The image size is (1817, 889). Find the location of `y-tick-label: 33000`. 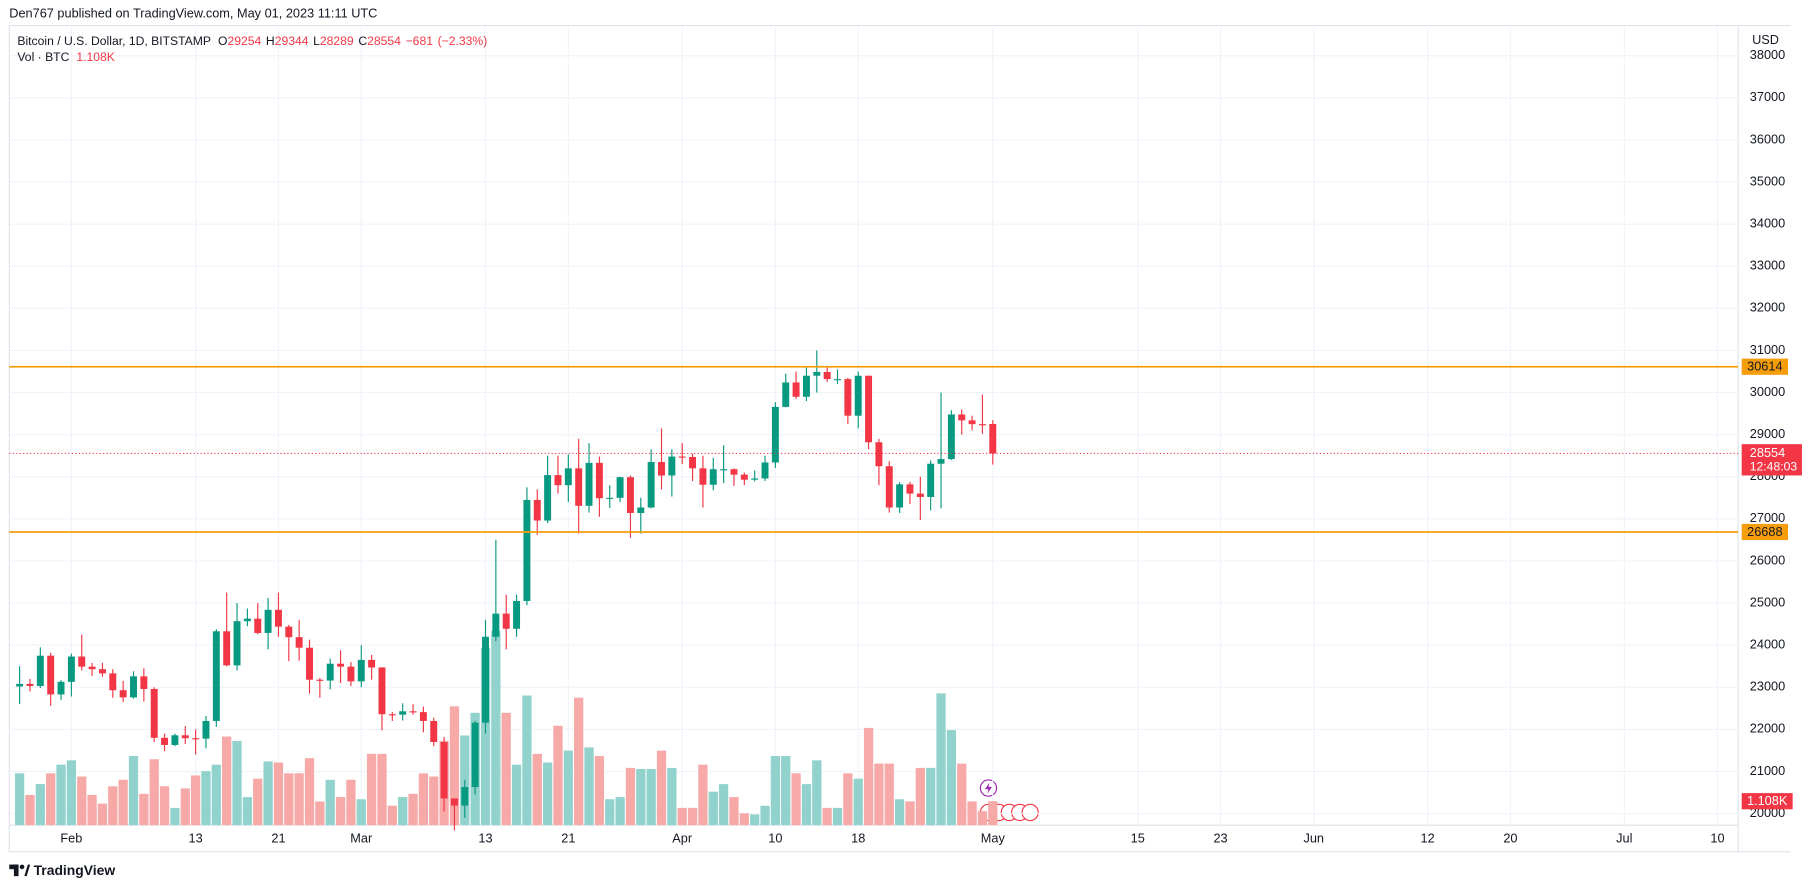

y-tick-label: 33000 is located at coordinates (1767, 265).